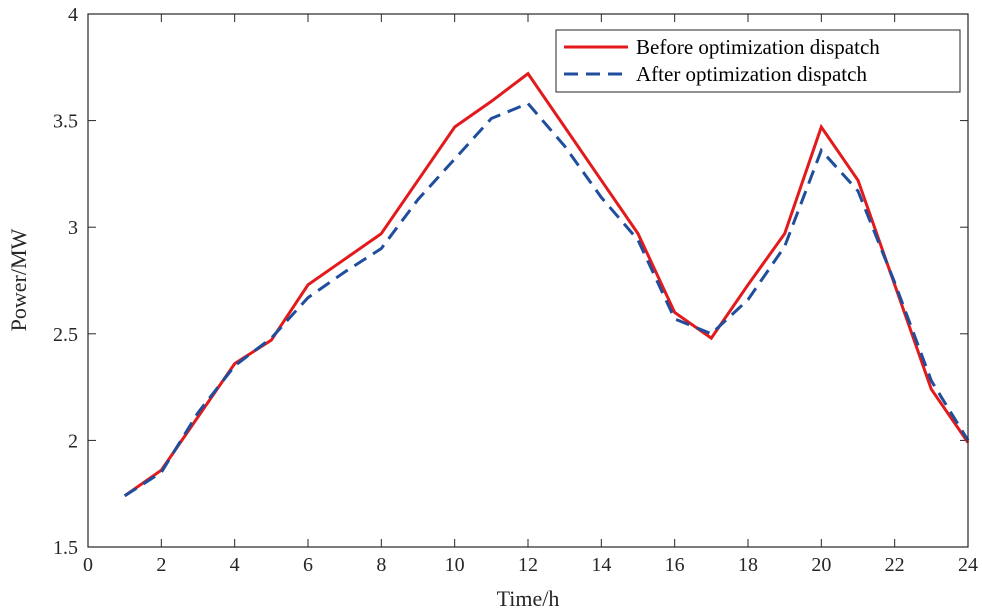 This screenshot has width=982, height=615. Describe the element at coordinates (528, 598) in the screenshot. I see `x-axis-label: Time/h` at that location.